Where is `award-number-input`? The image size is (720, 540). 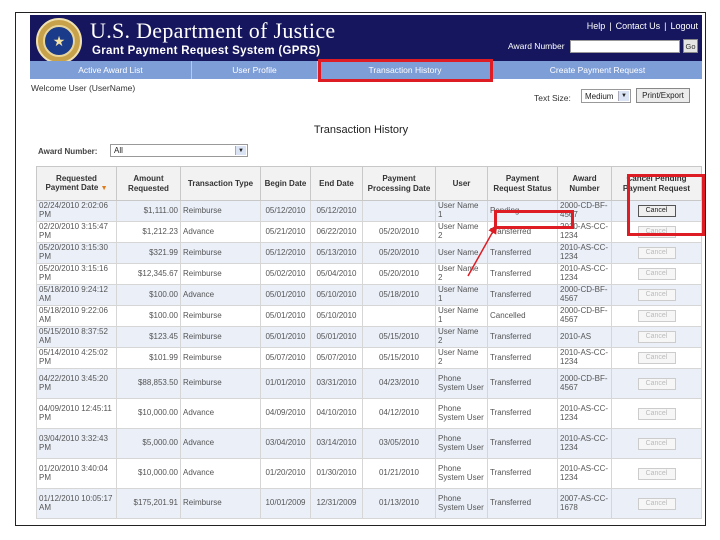 award-number-input is located at coordinates (625, 46).